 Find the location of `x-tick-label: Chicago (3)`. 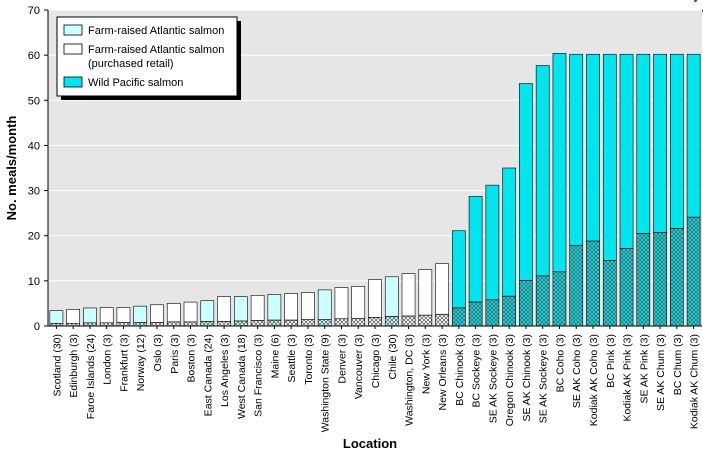

x-tick-label: Chicago (3) is located at coordinates (376, 361).